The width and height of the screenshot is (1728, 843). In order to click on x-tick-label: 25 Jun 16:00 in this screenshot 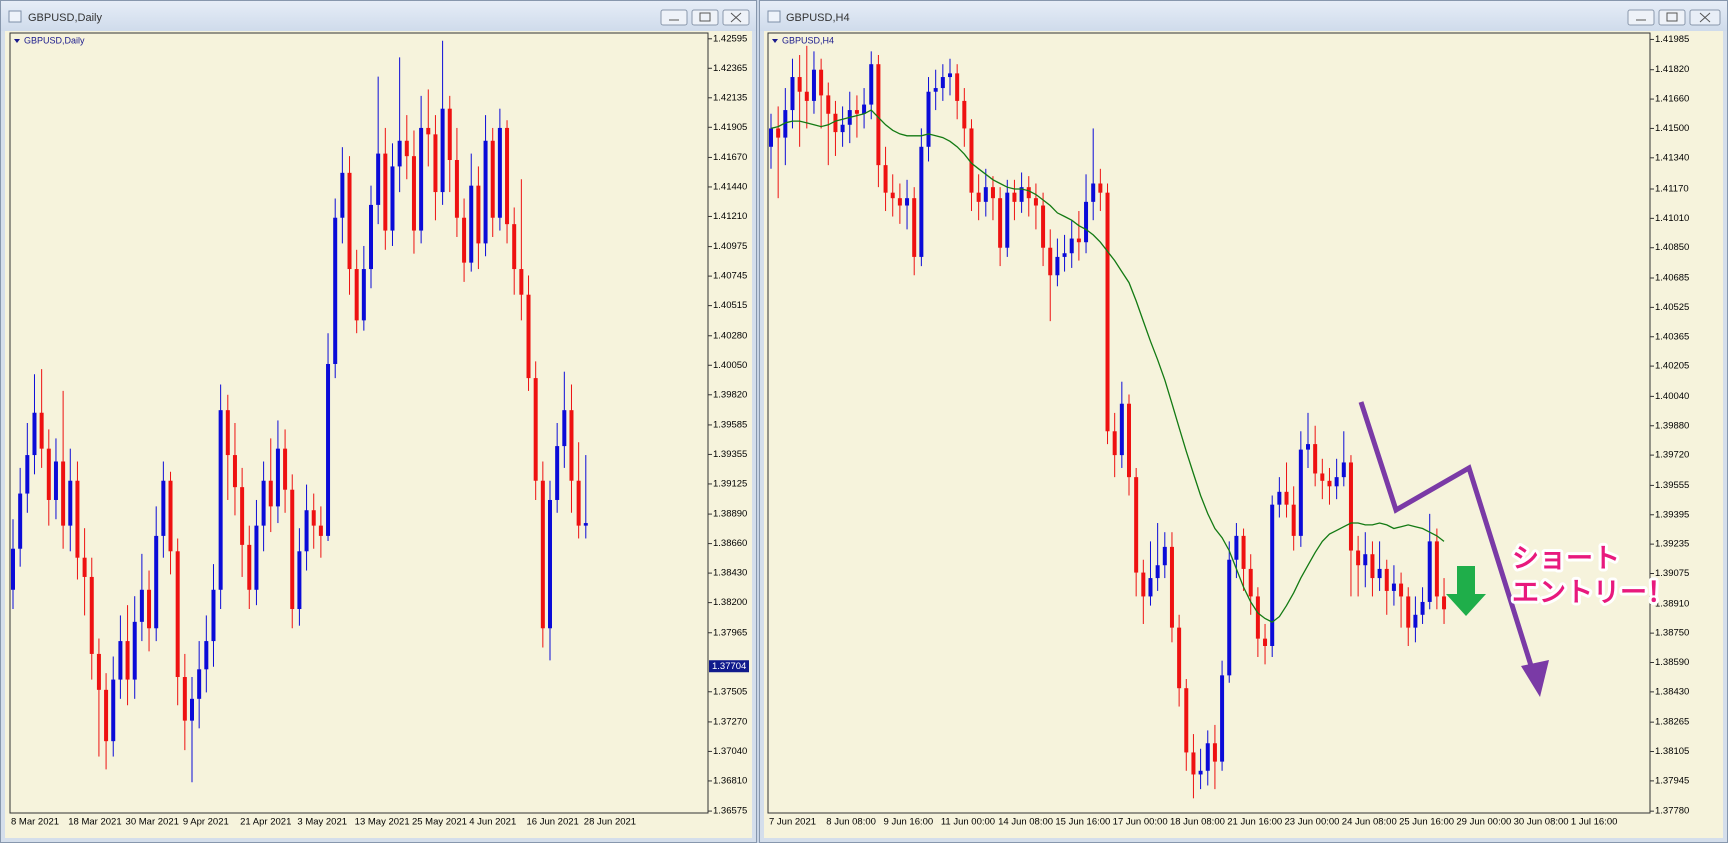, I will do `click(1426, 822)`.